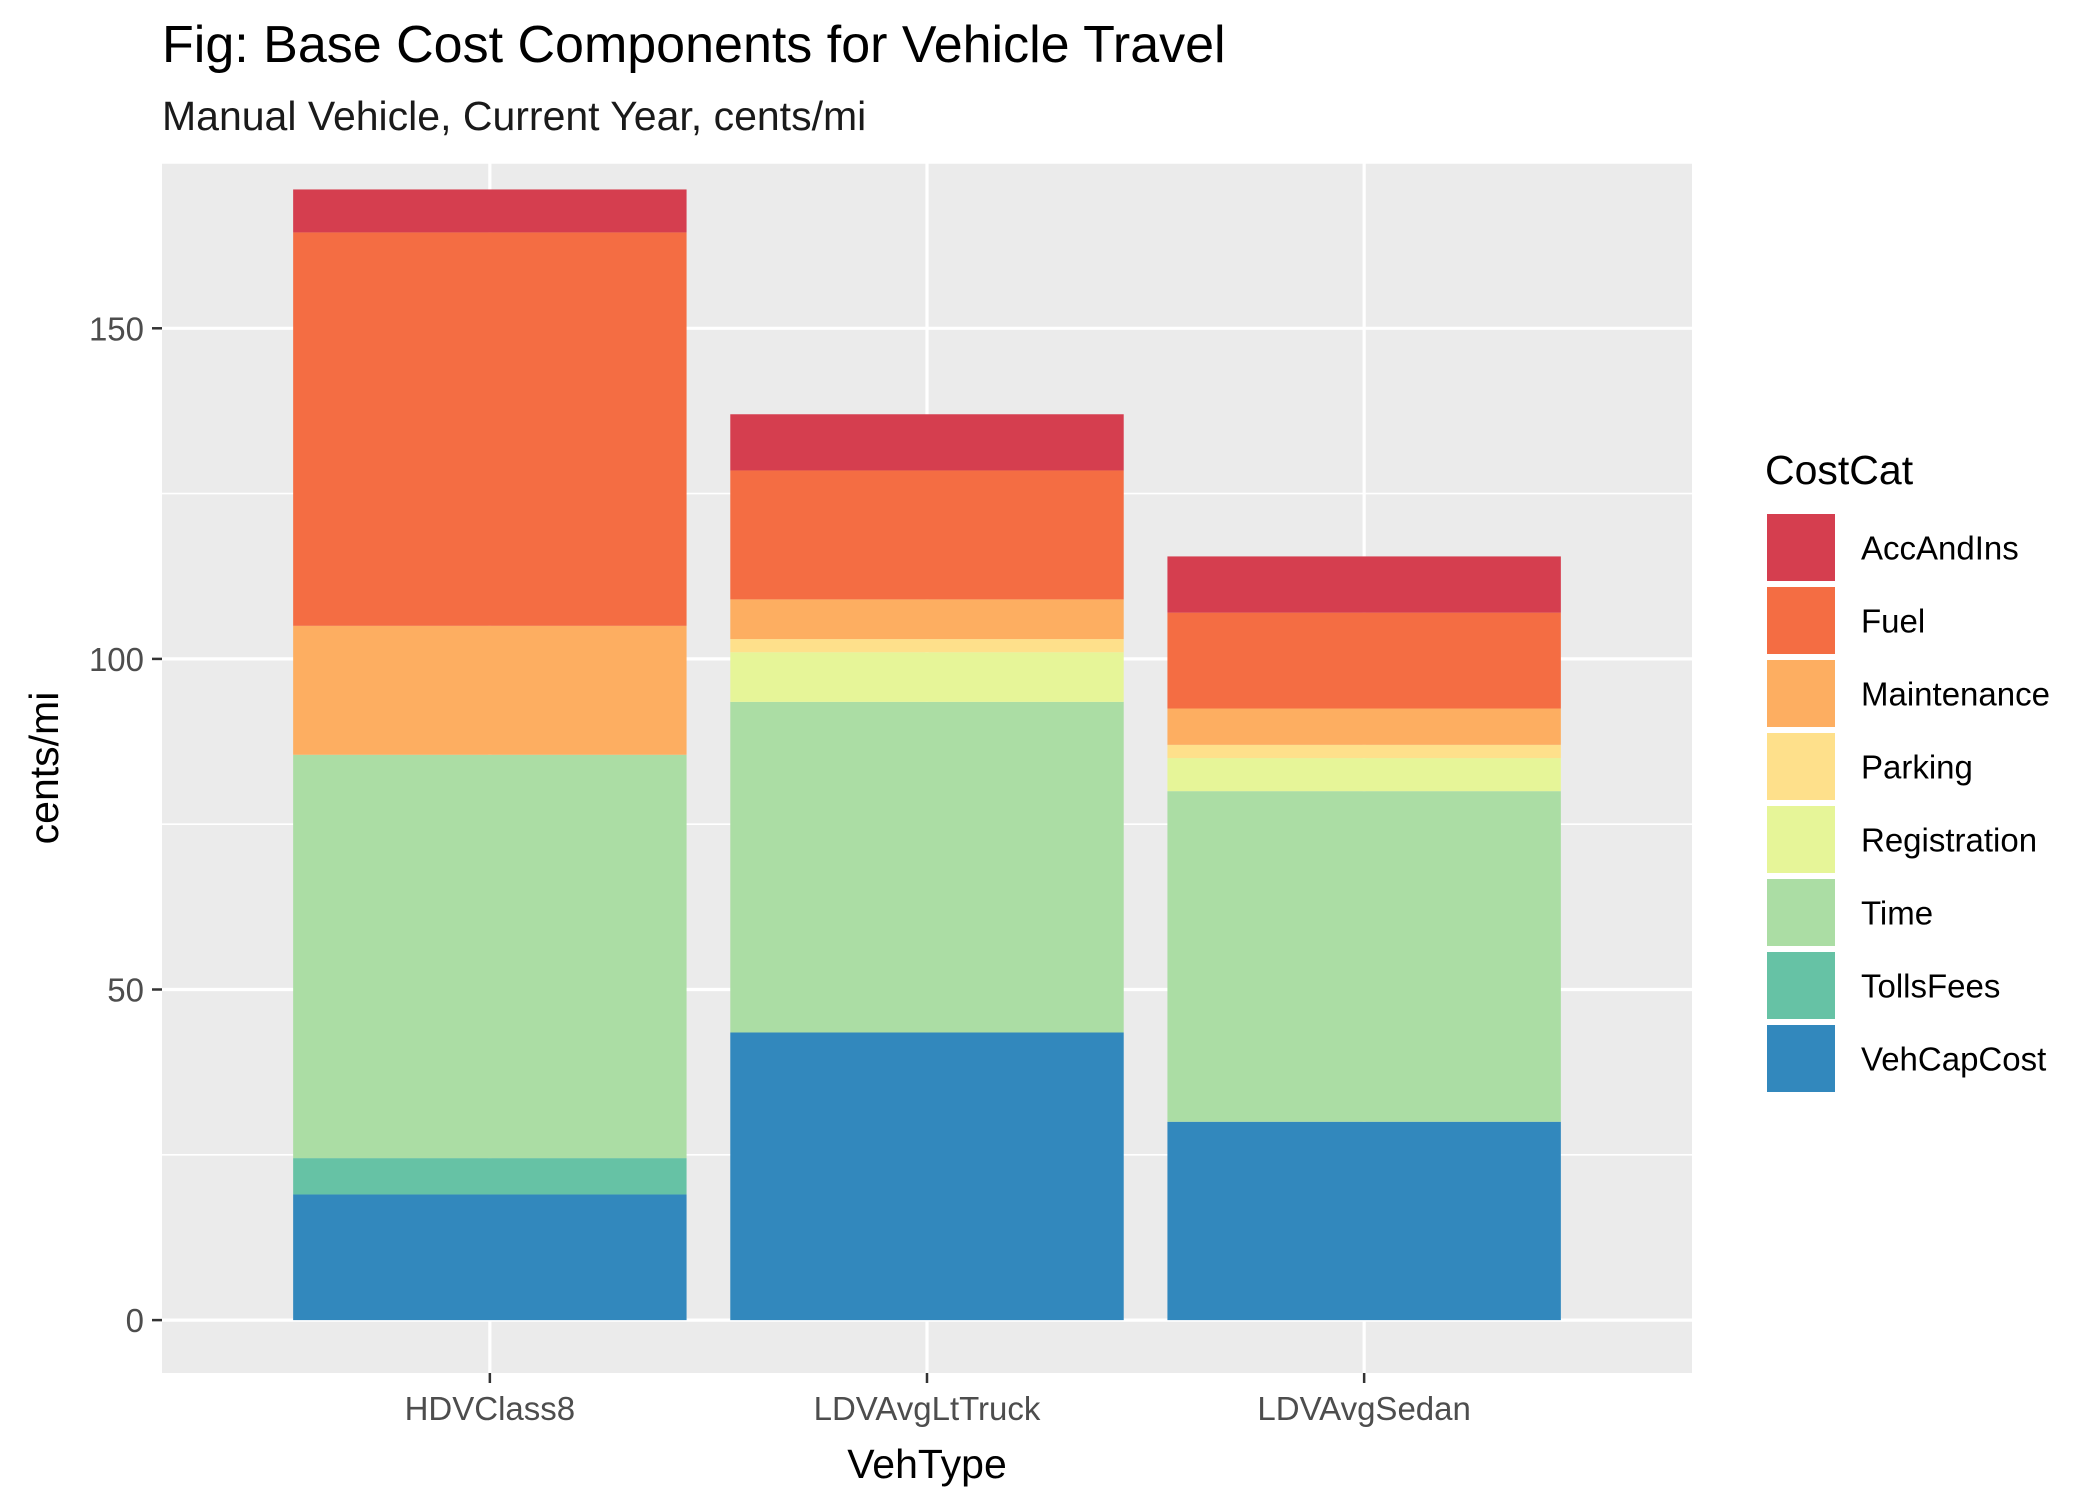  I want to click on x-tick-label: LDVAvgLtTruck, so click(927, 1408).